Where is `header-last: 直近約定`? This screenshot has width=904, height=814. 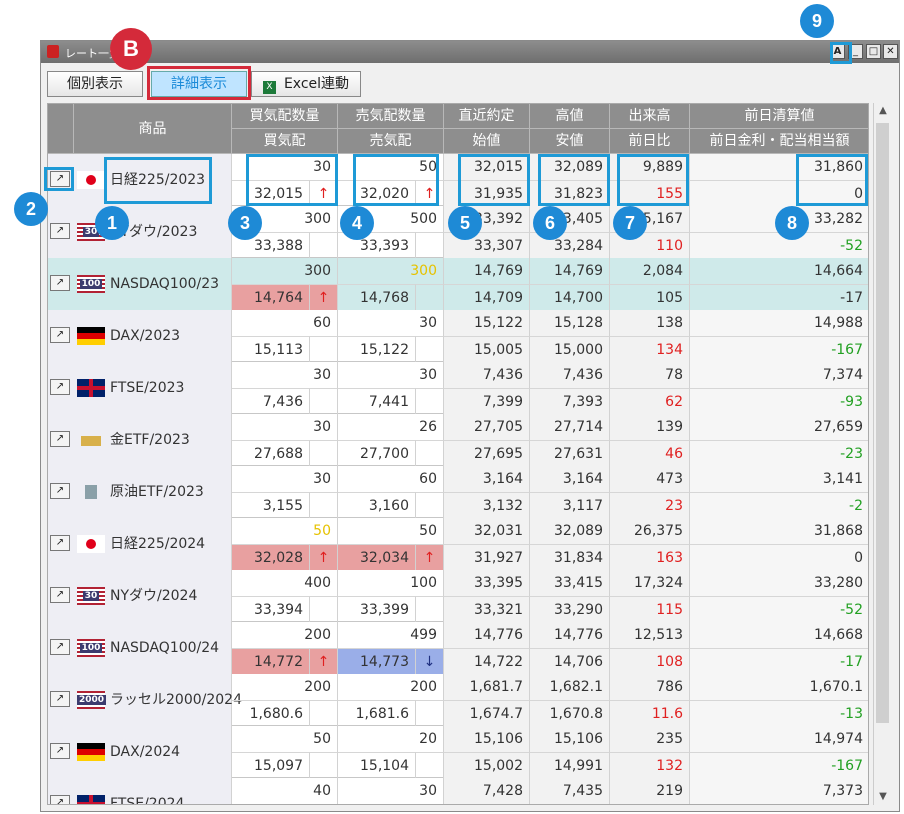
header-last: 直近約定 is located at coordinates (487, 116).